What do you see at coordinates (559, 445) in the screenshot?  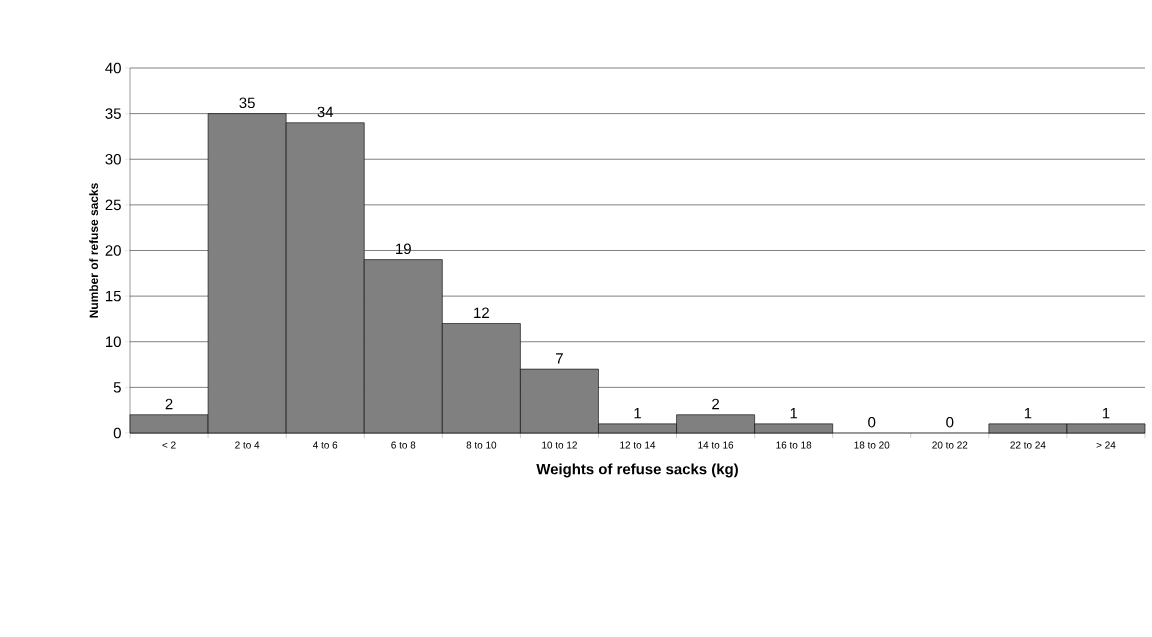 I see `x-tick-label: 10 to 12` at bounding box center [559, 445].